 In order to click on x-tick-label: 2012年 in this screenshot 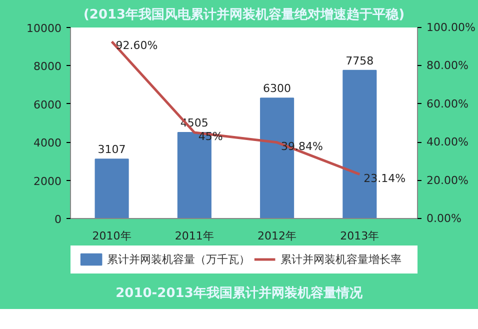, I will do `click(277, 236)`.